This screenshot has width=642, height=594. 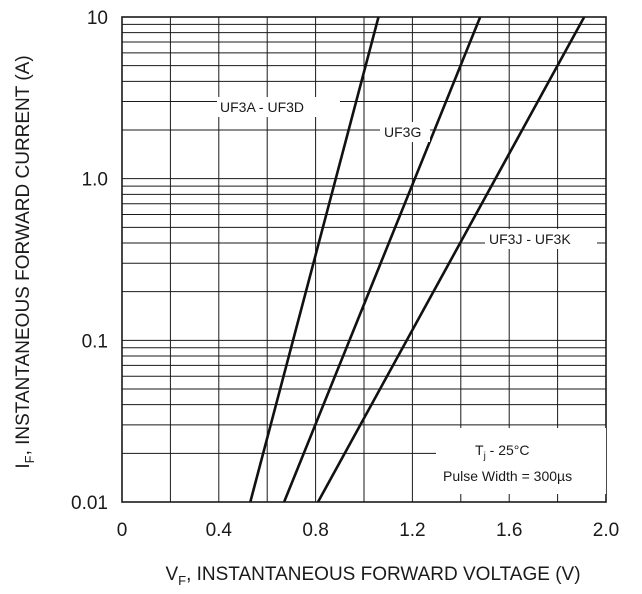 I want to click on y-tick-label: 0.01, so click(x=89, y=503).